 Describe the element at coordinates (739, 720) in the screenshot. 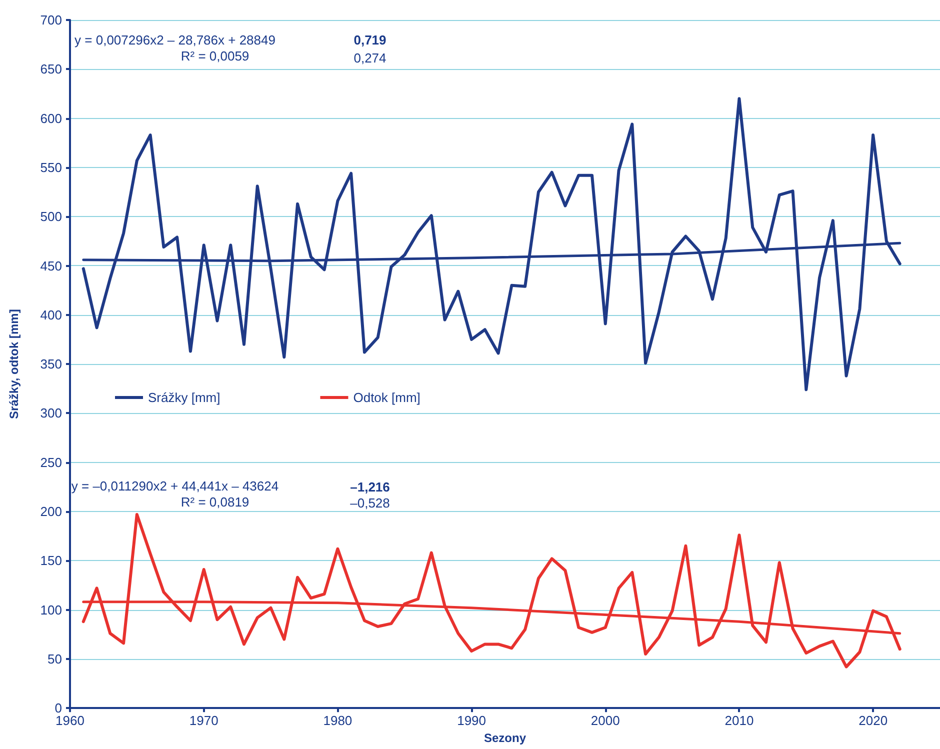

I see `x-tick-label: 2010` at that location.